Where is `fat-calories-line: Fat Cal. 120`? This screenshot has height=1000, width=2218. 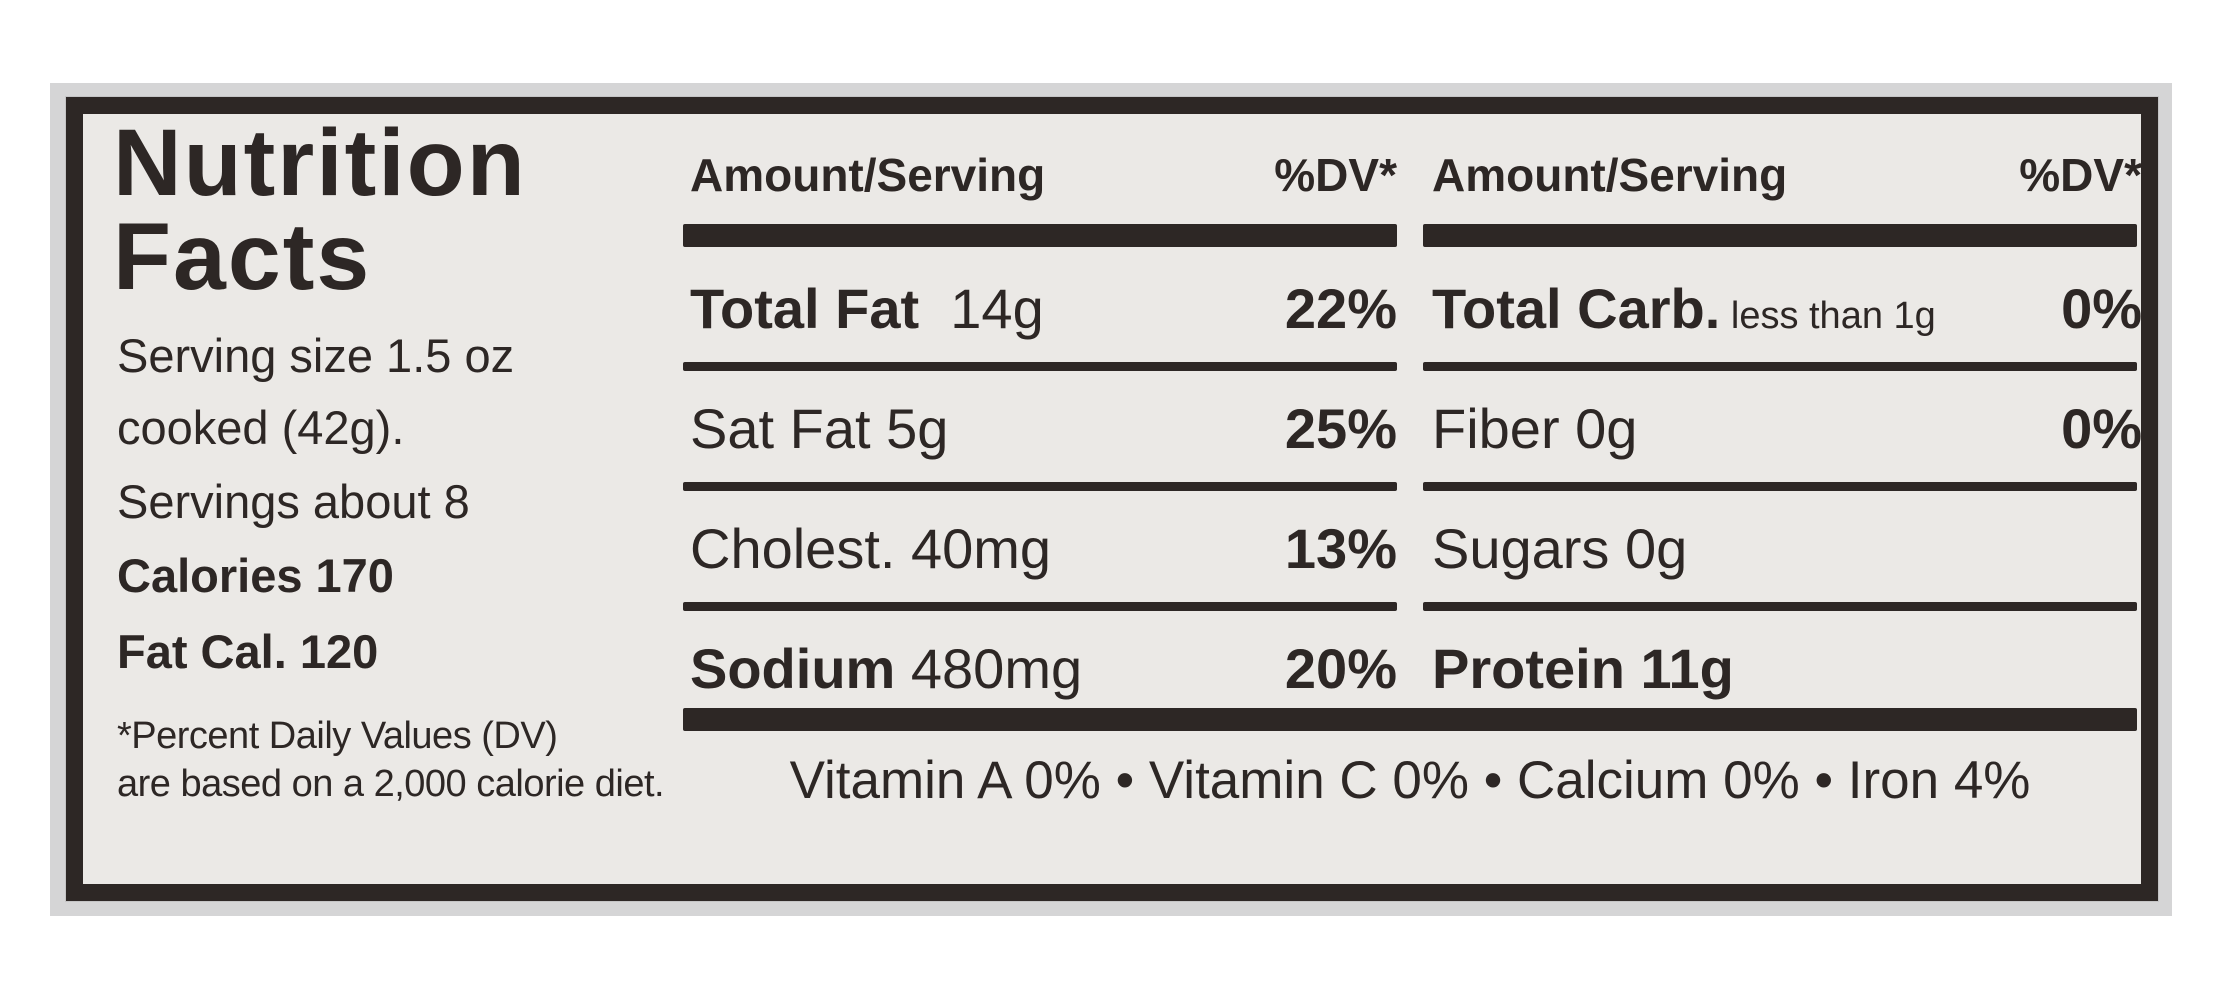 fat-calories-line: Fat Cal. 120 is located at coordinates (248, 651).